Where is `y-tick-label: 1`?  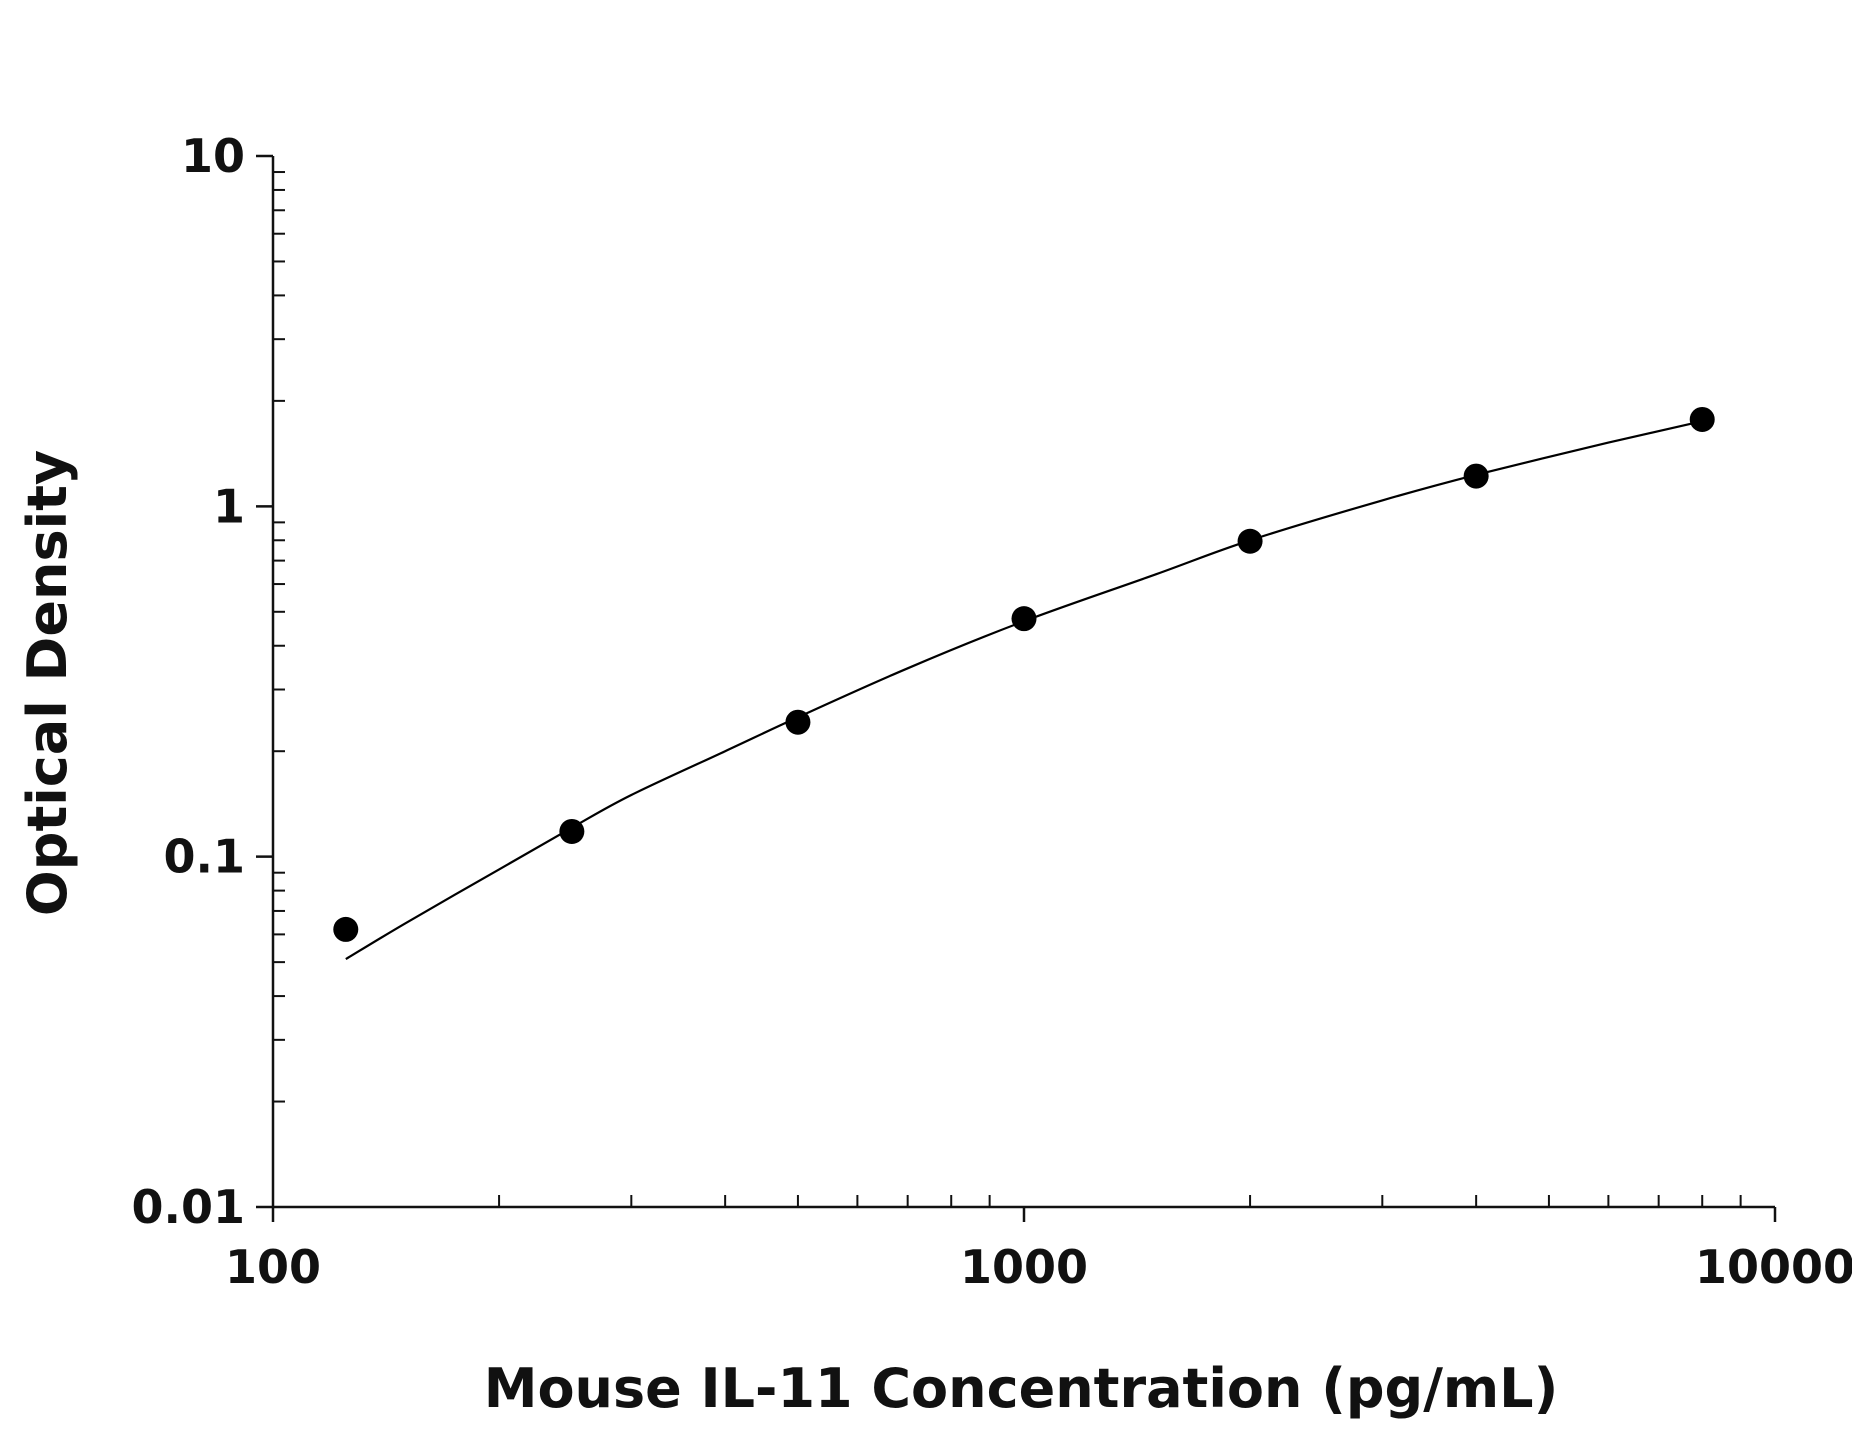 y-tick-label: 1 is located at coordinates (229, 506).